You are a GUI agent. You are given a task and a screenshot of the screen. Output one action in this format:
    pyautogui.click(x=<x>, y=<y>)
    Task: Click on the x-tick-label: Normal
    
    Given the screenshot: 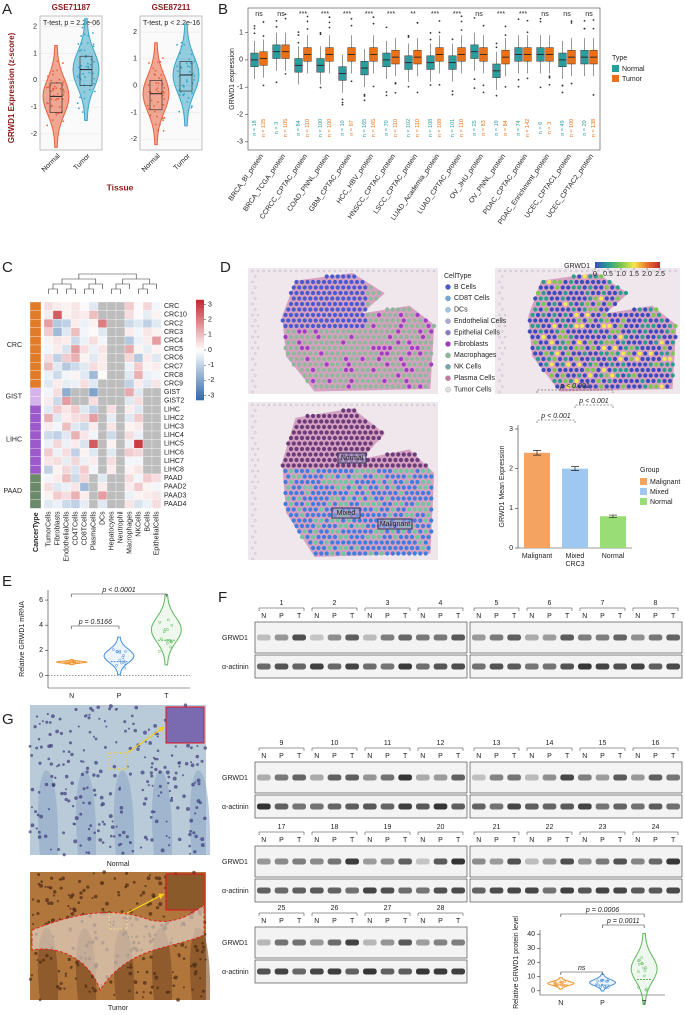 What is the action you would take?
    pyautogui.click(x=51, y=162)
    